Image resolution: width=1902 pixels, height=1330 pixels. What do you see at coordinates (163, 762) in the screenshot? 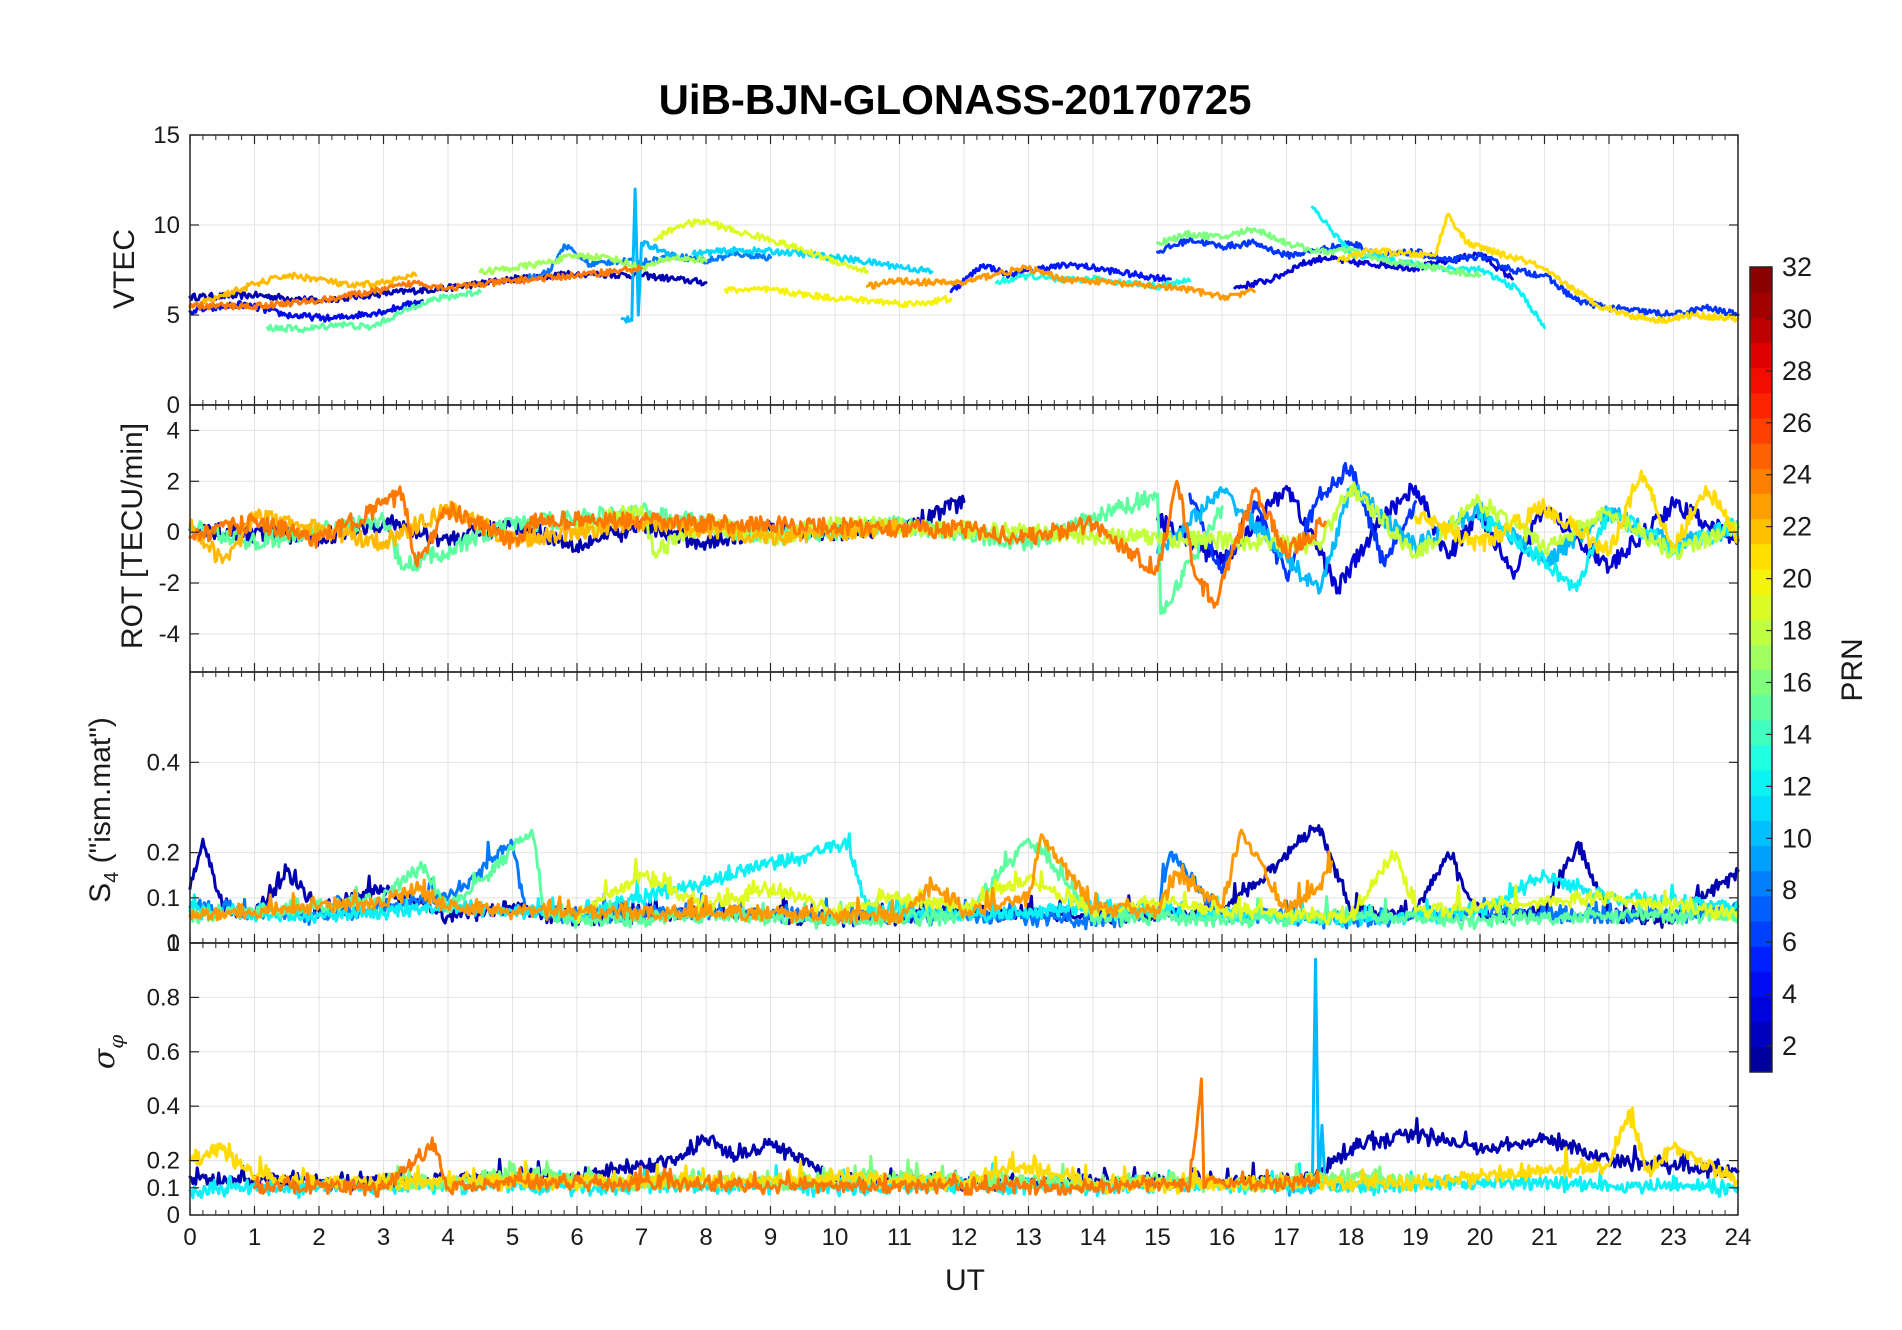
I see `ytick-label-s4: 0.4` at bounding box center [163, 762].